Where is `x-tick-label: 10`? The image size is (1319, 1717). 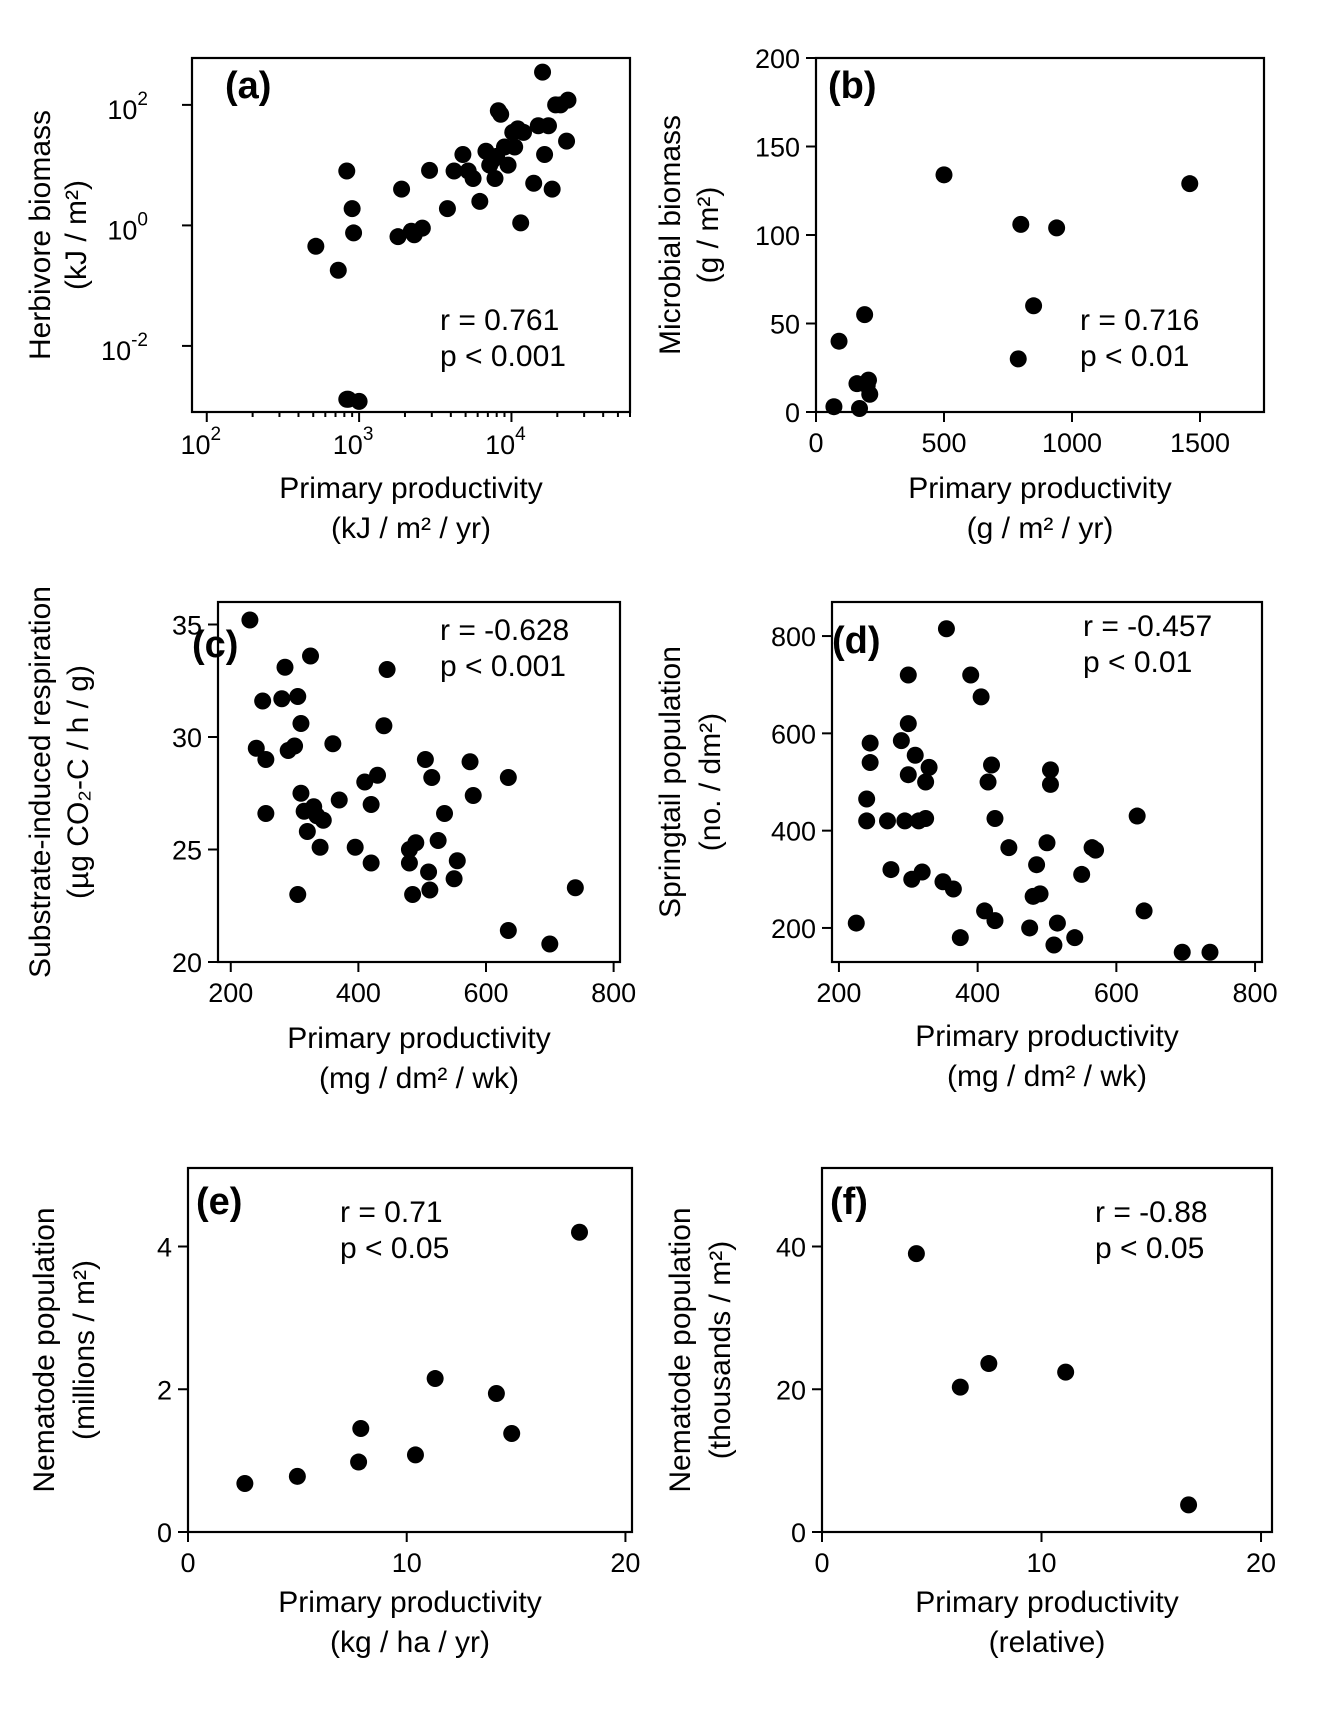
x-tick-label: 10 is located at coordinates (407, 1563).